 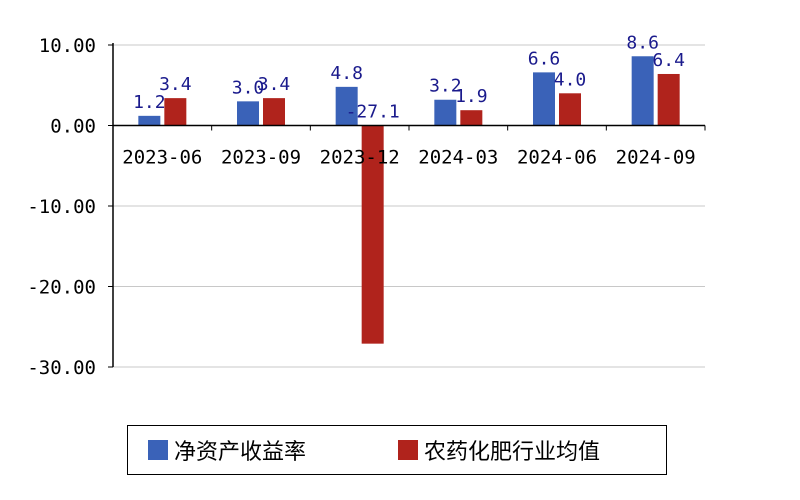 What do you see at coordinates (61, 288) in the screenshot?
I see `y-tick-label: -20.00` at bounding box center [61, 288].